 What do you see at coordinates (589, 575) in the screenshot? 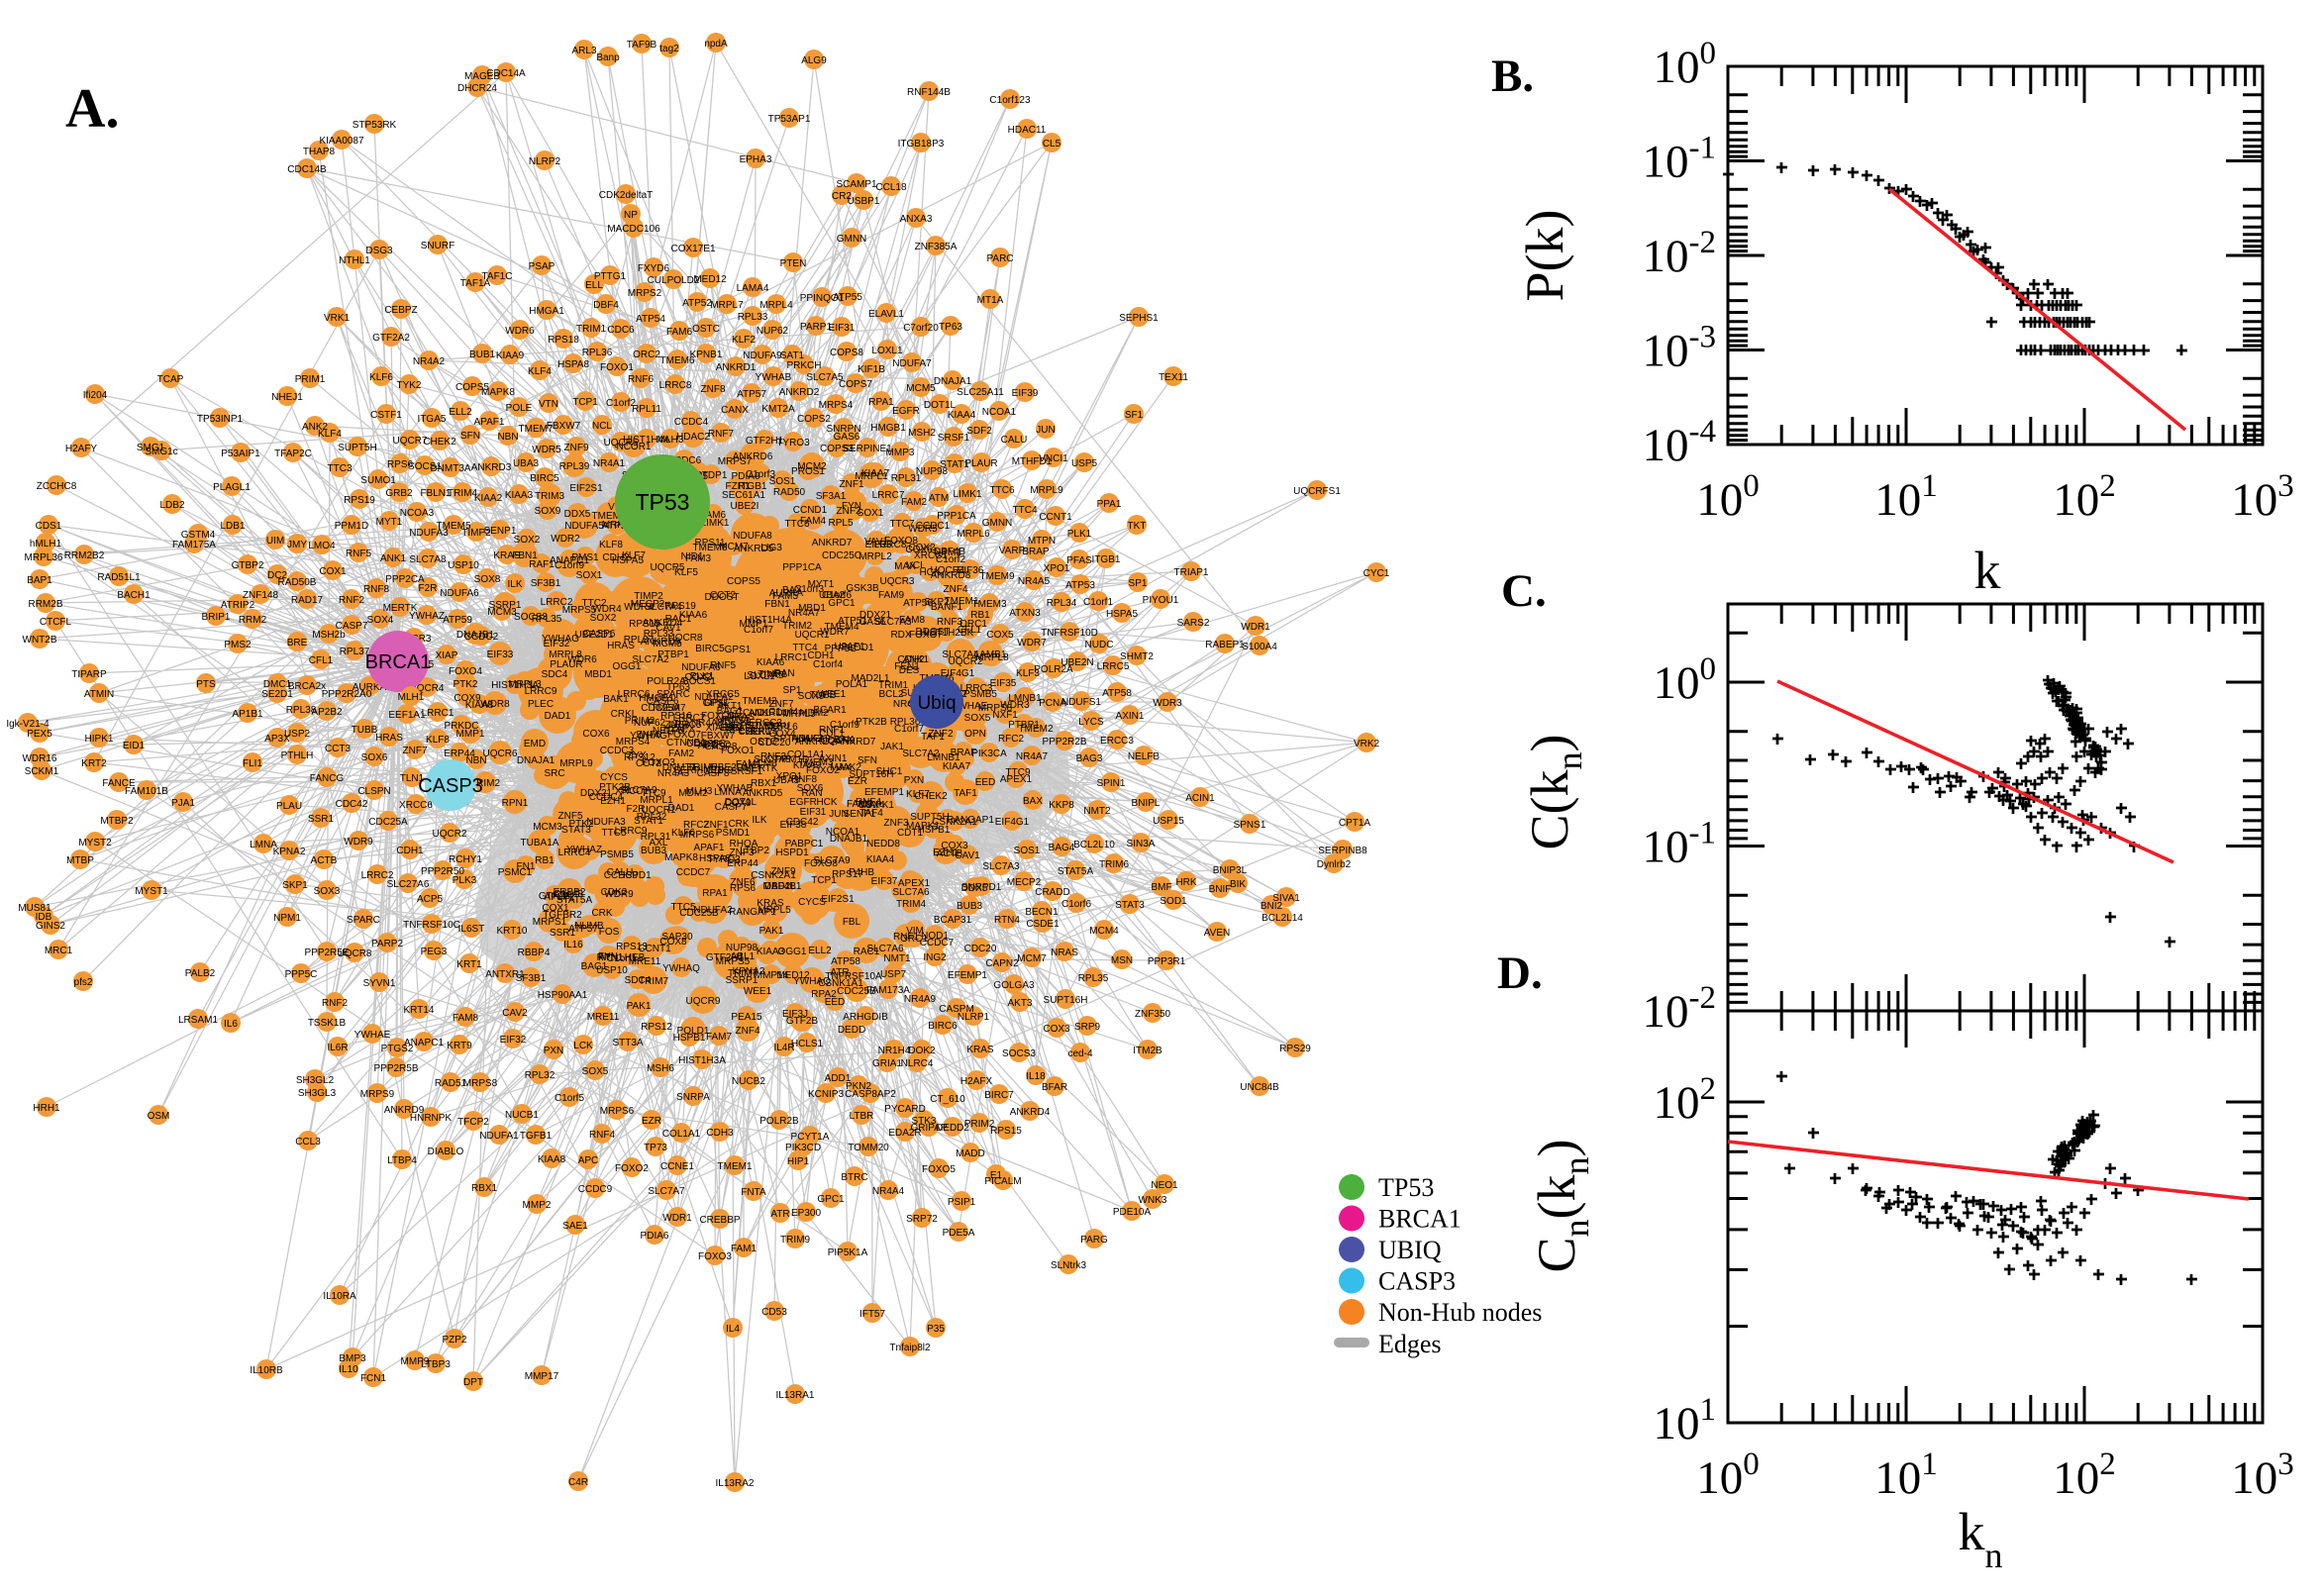
I see `svg-text: SOX1` at bounding box center [589, 575].